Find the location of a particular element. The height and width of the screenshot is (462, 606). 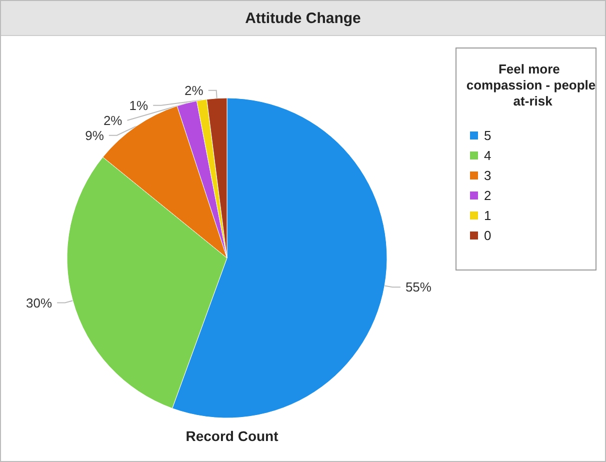

legend-label: 0 is located at coordinates (488, 235).